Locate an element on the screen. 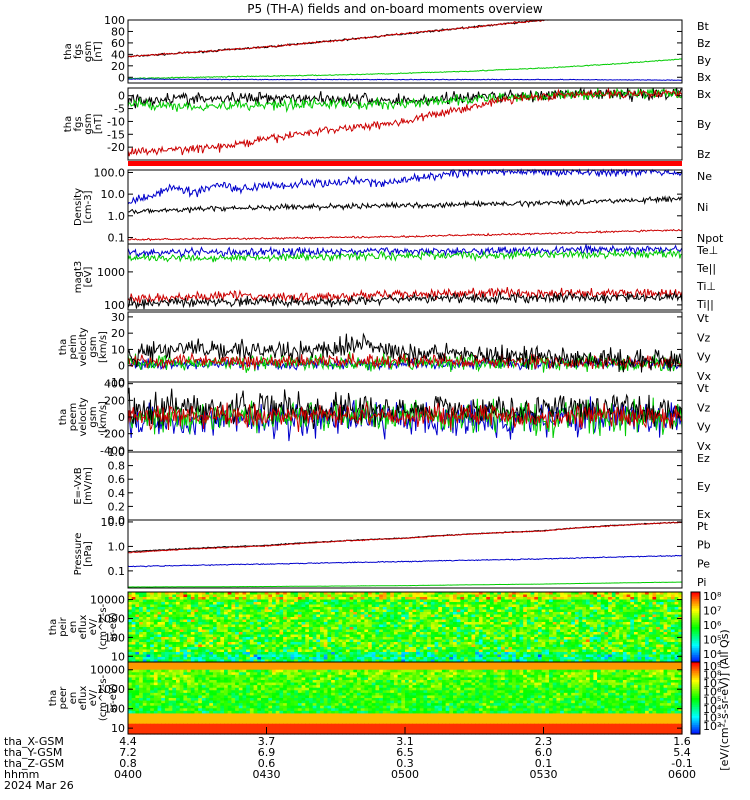  panel-frame is located at coordinates (405, 554).